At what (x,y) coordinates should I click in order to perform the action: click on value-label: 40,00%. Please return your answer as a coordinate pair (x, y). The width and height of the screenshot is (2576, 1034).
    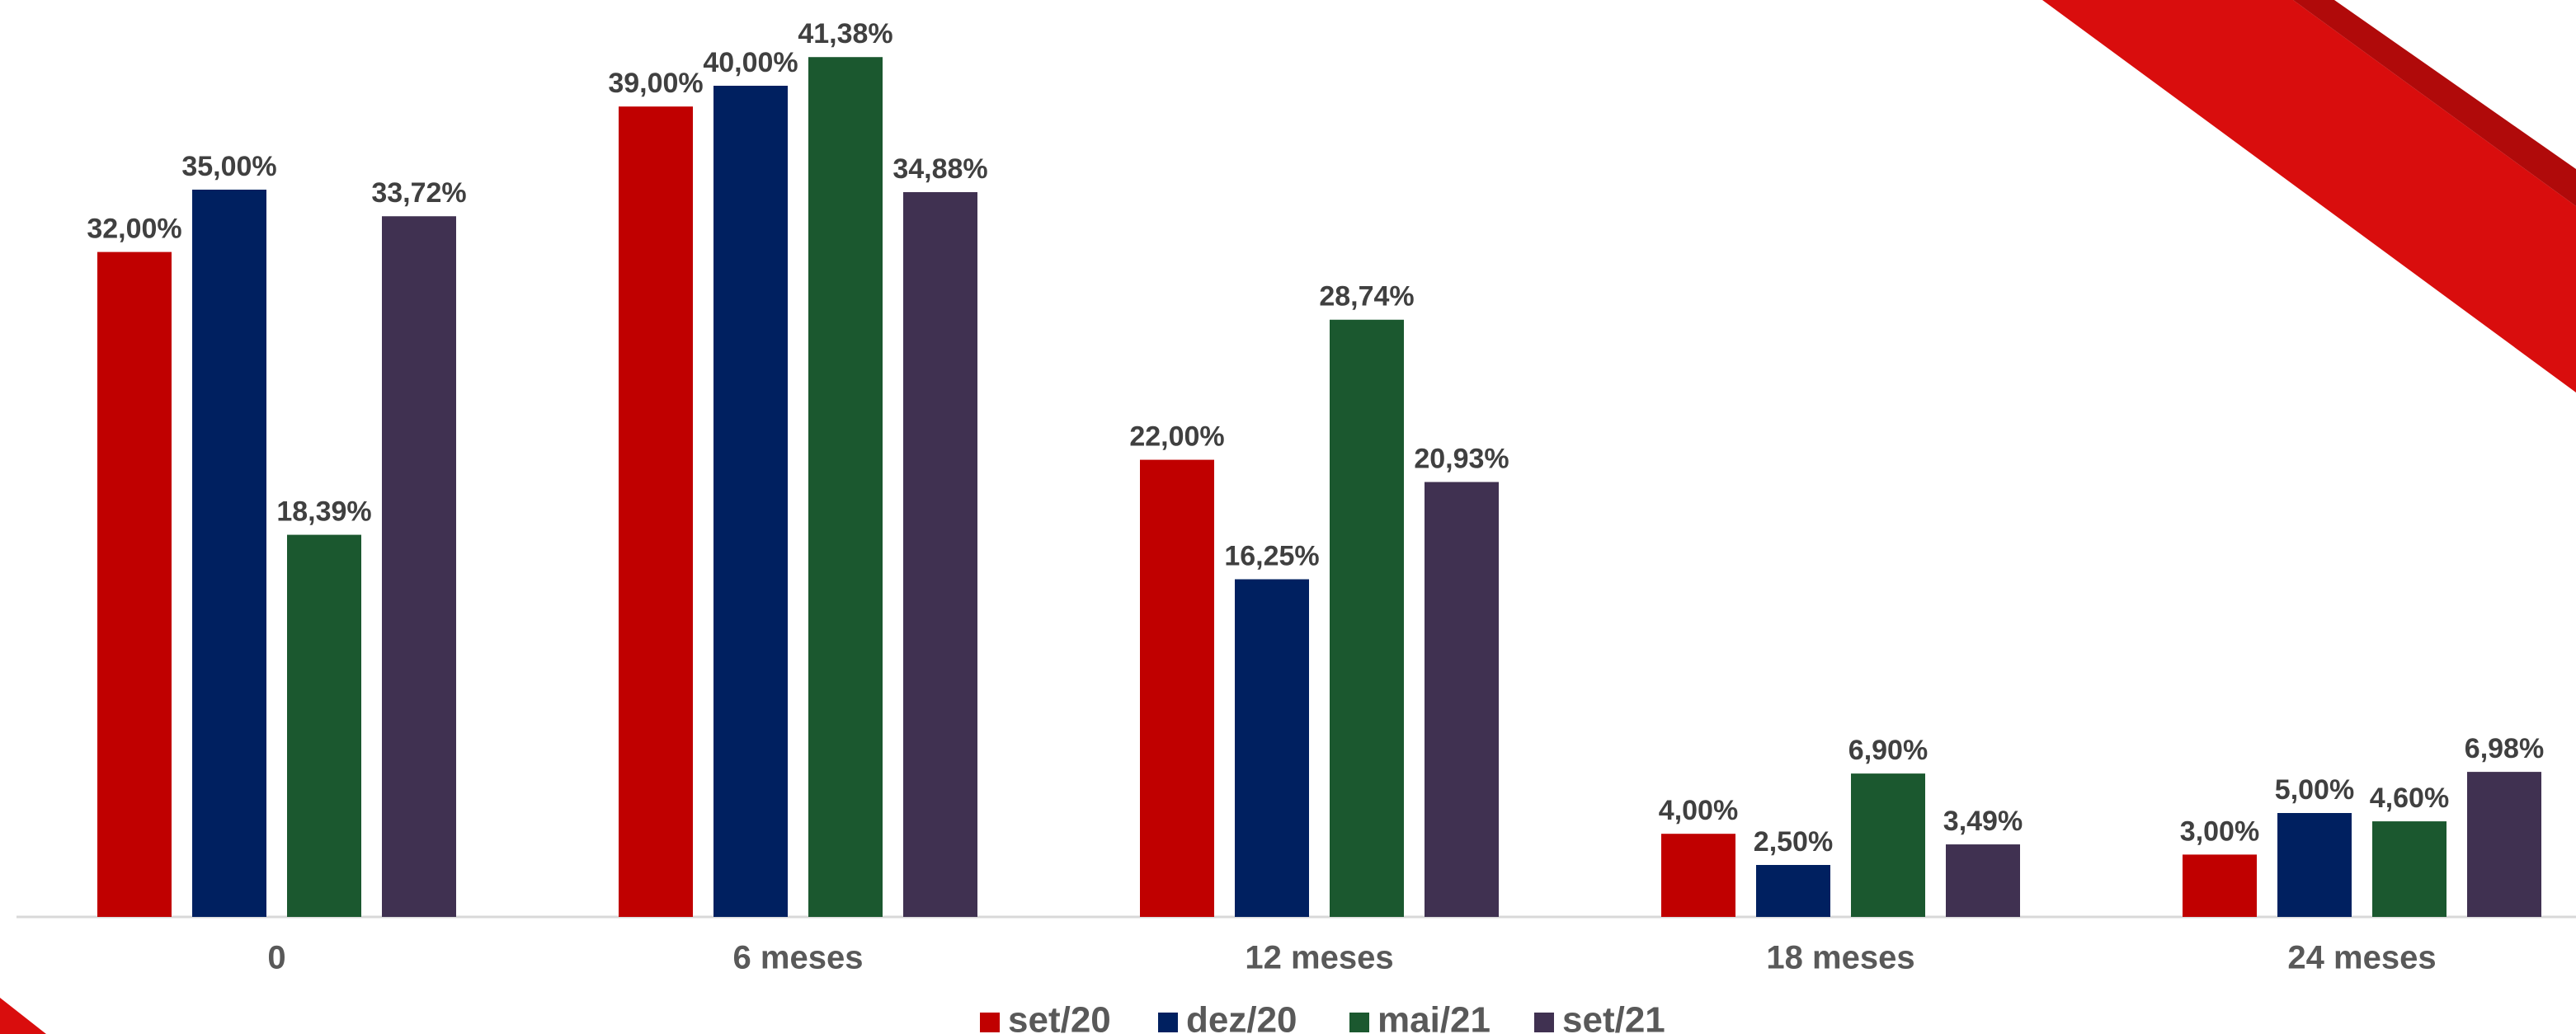
    Looking at the image, I should click on (750, 63).